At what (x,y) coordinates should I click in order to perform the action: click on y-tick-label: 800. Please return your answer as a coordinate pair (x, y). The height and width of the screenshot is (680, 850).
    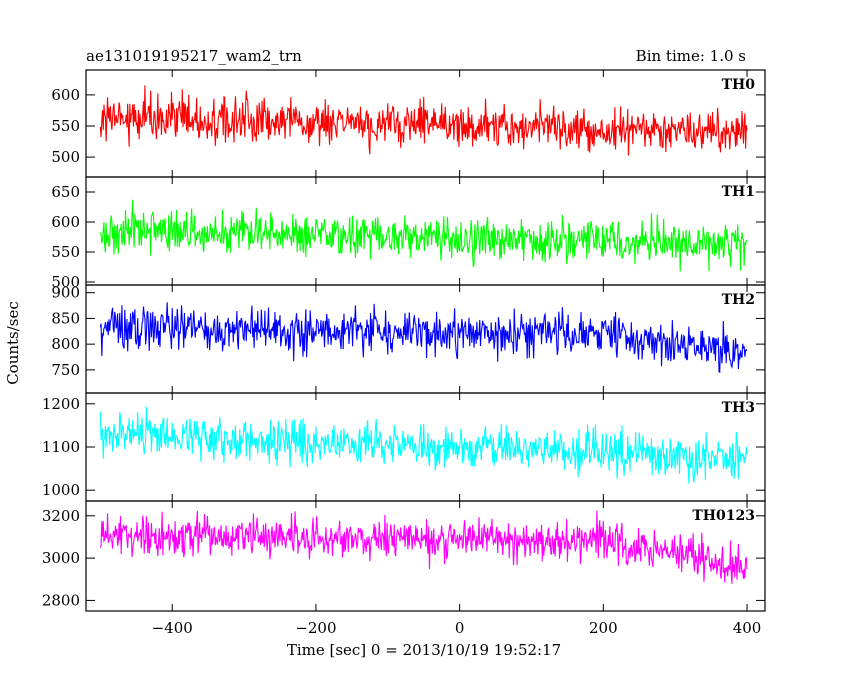
    Looking at the image, I should click on (65, 344).